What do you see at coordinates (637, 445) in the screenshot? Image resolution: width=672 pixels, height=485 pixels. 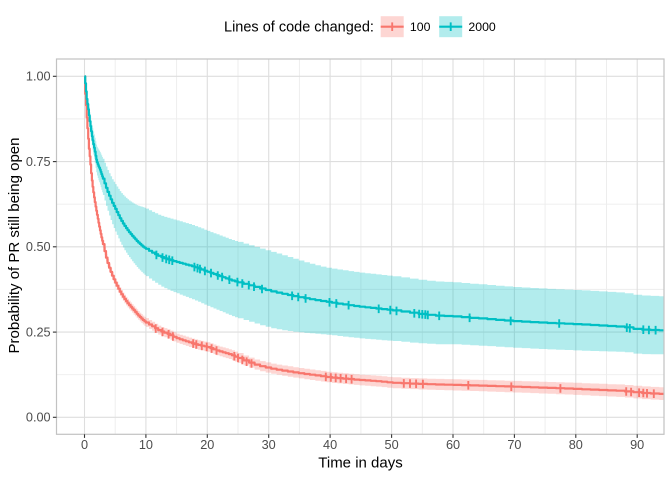 I see `svg-text: 90` at bounding box center [637, 445].